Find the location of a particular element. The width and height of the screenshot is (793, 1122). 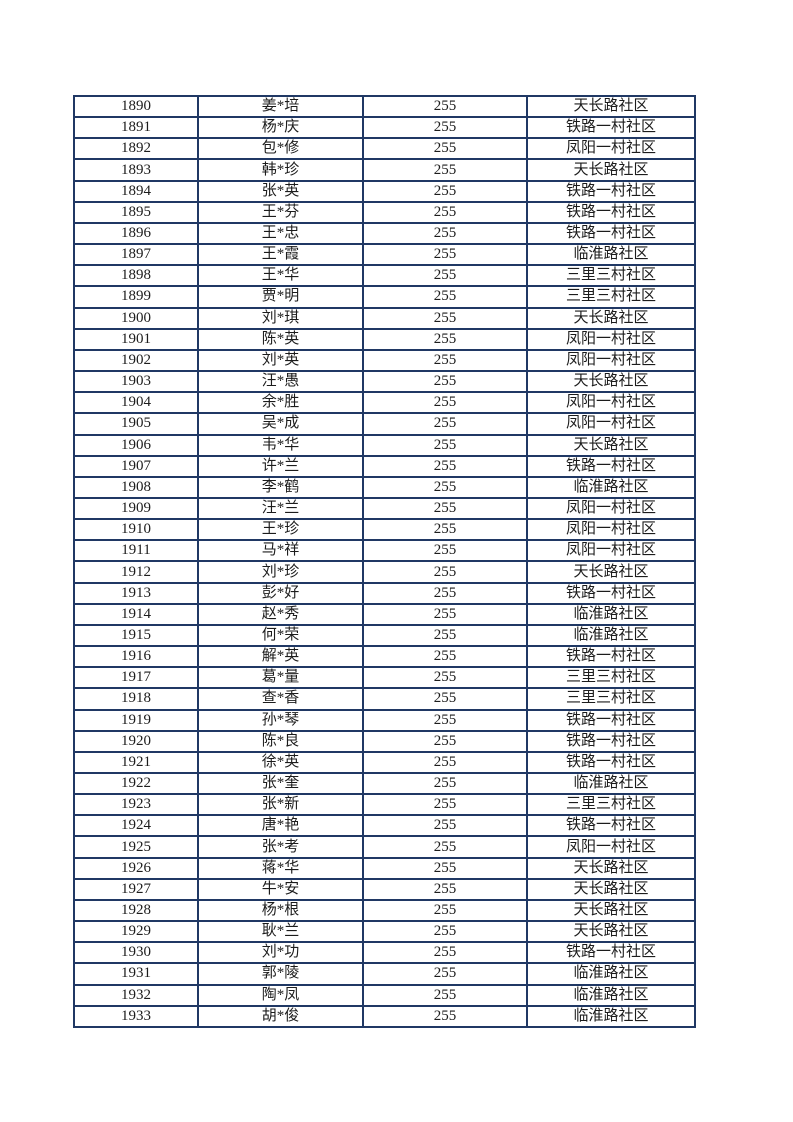

table-row: 1898 王*华 255 三里三村社区 is located at coordinates (384, 276).